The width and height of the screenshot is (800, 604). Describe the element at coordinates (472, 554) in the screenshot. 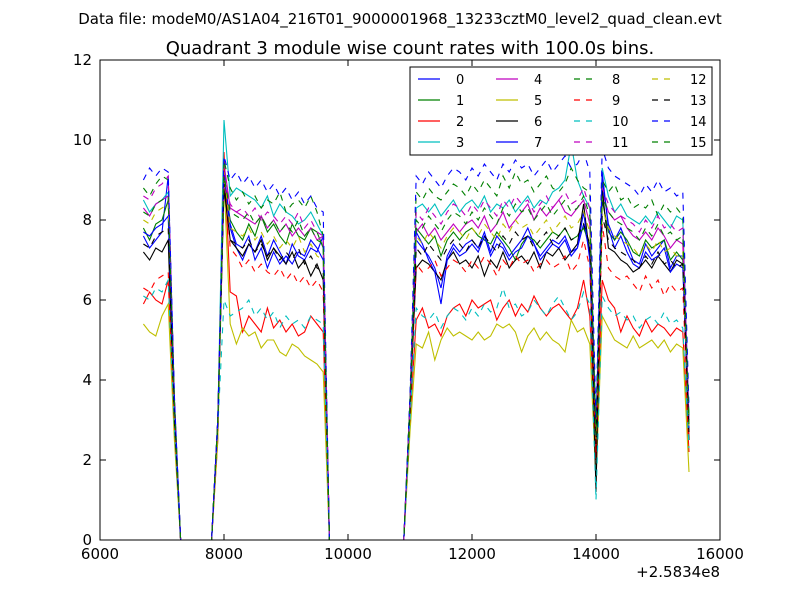

I see `x-tick-label: 12000` at that location.